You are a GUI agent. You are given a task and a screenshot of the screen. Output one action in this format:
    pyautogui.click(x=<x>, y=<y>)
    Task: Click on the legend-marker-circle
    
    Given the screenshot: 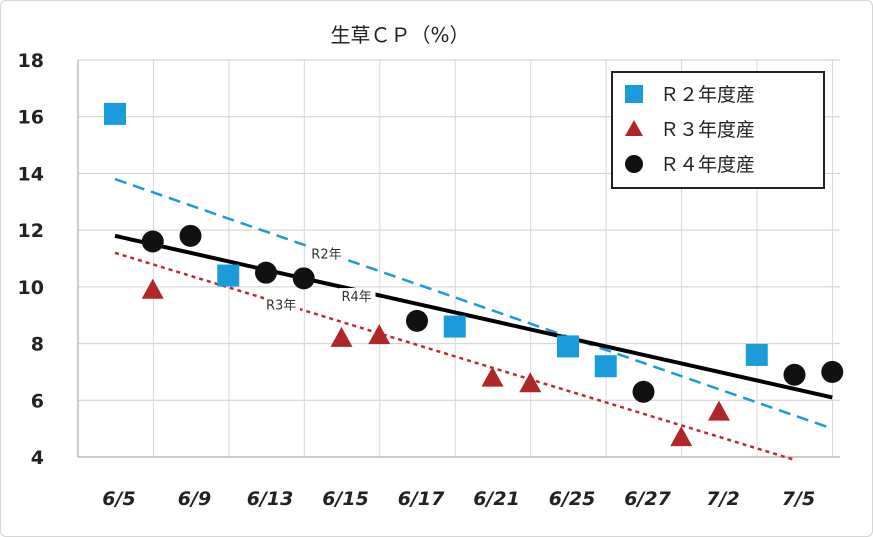 What is the action you would take?
    pyautogui.click(x=634, y=164)
    